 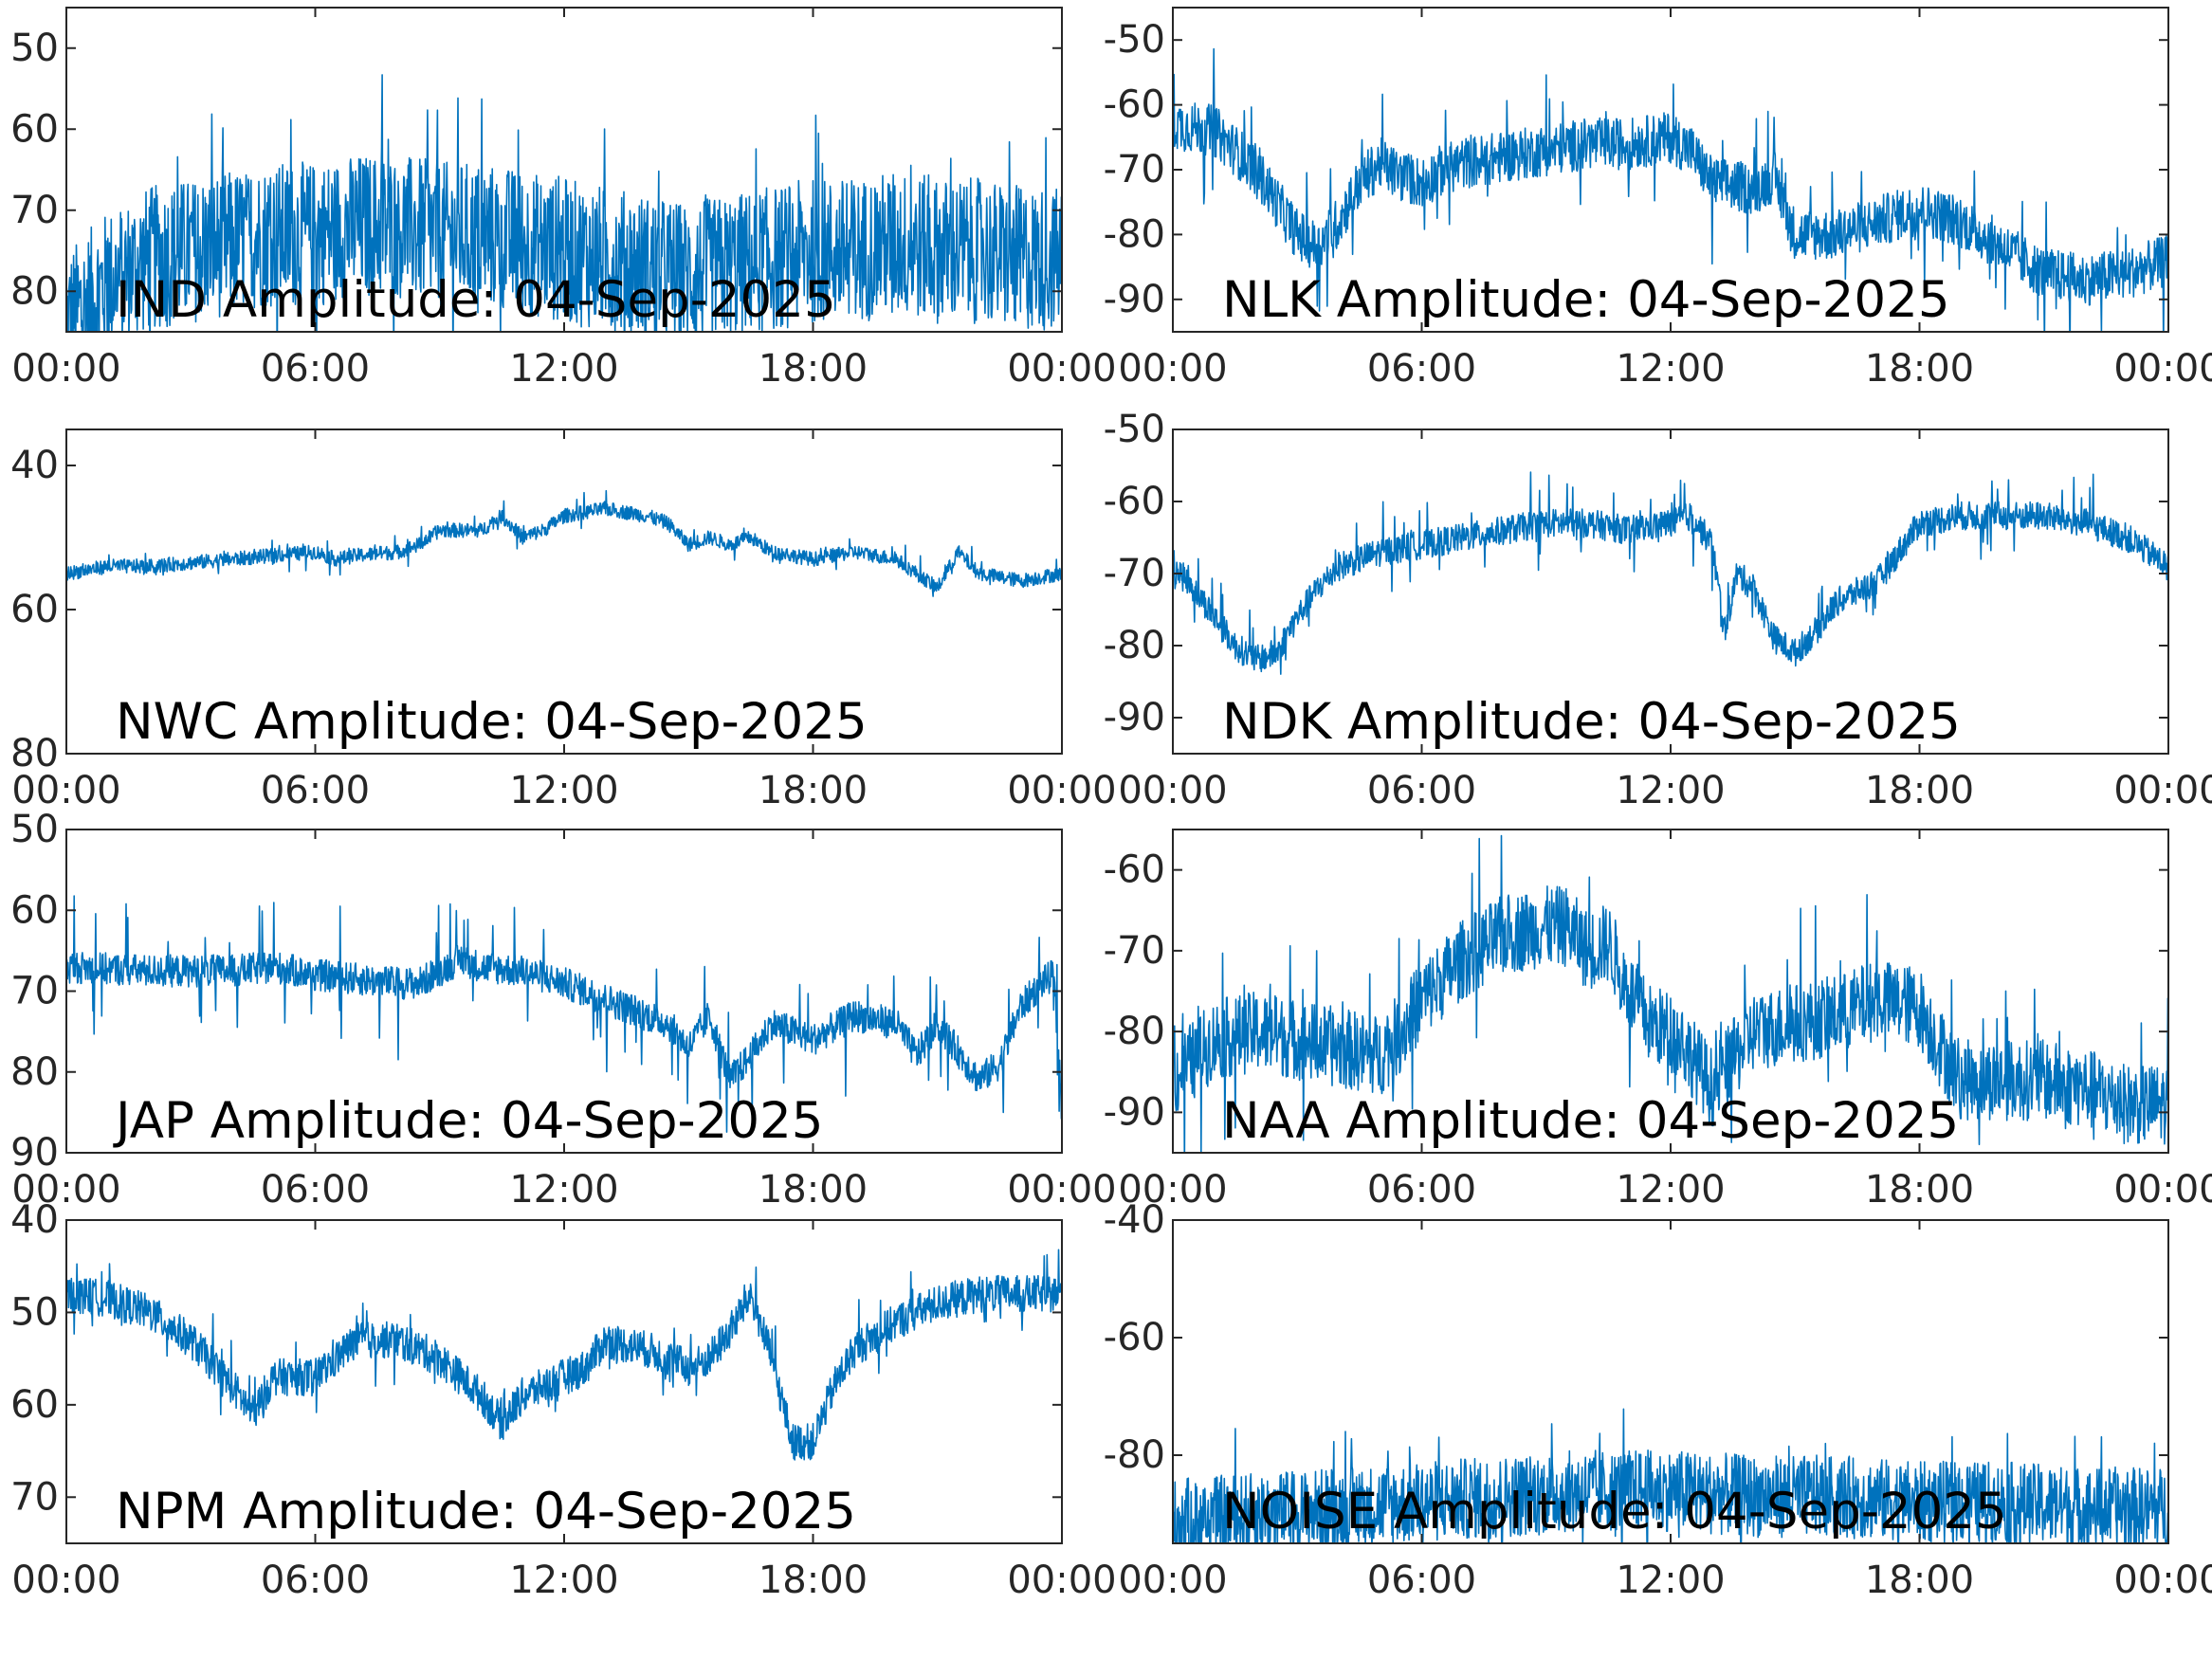 What do you see at coordinates (1134, 870) in the screenshot?
I see `chart-naa-y-tick-label: -60` at bounding box center [1134, 870].